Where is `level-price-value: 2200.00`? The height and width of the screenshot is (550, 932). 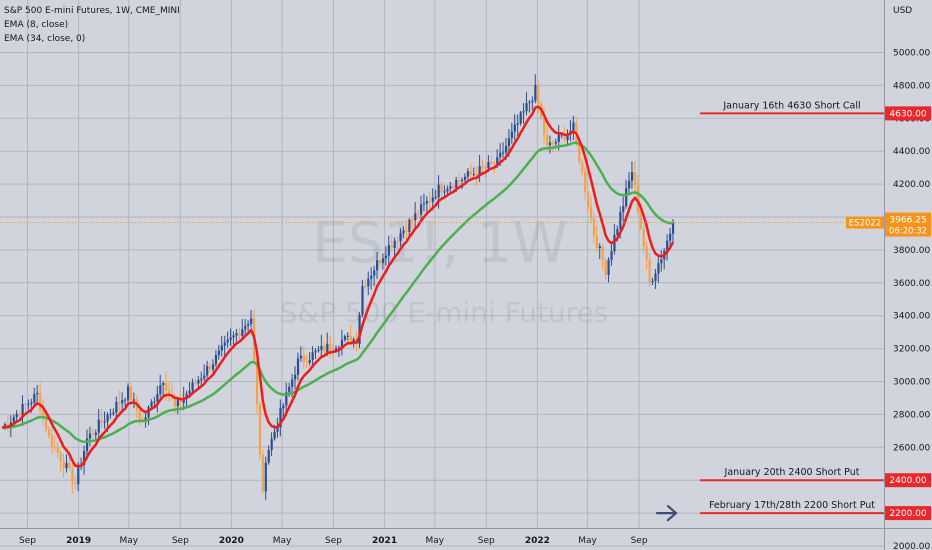 level-price-value: 2200.00 is located at coordinates (907, 514).